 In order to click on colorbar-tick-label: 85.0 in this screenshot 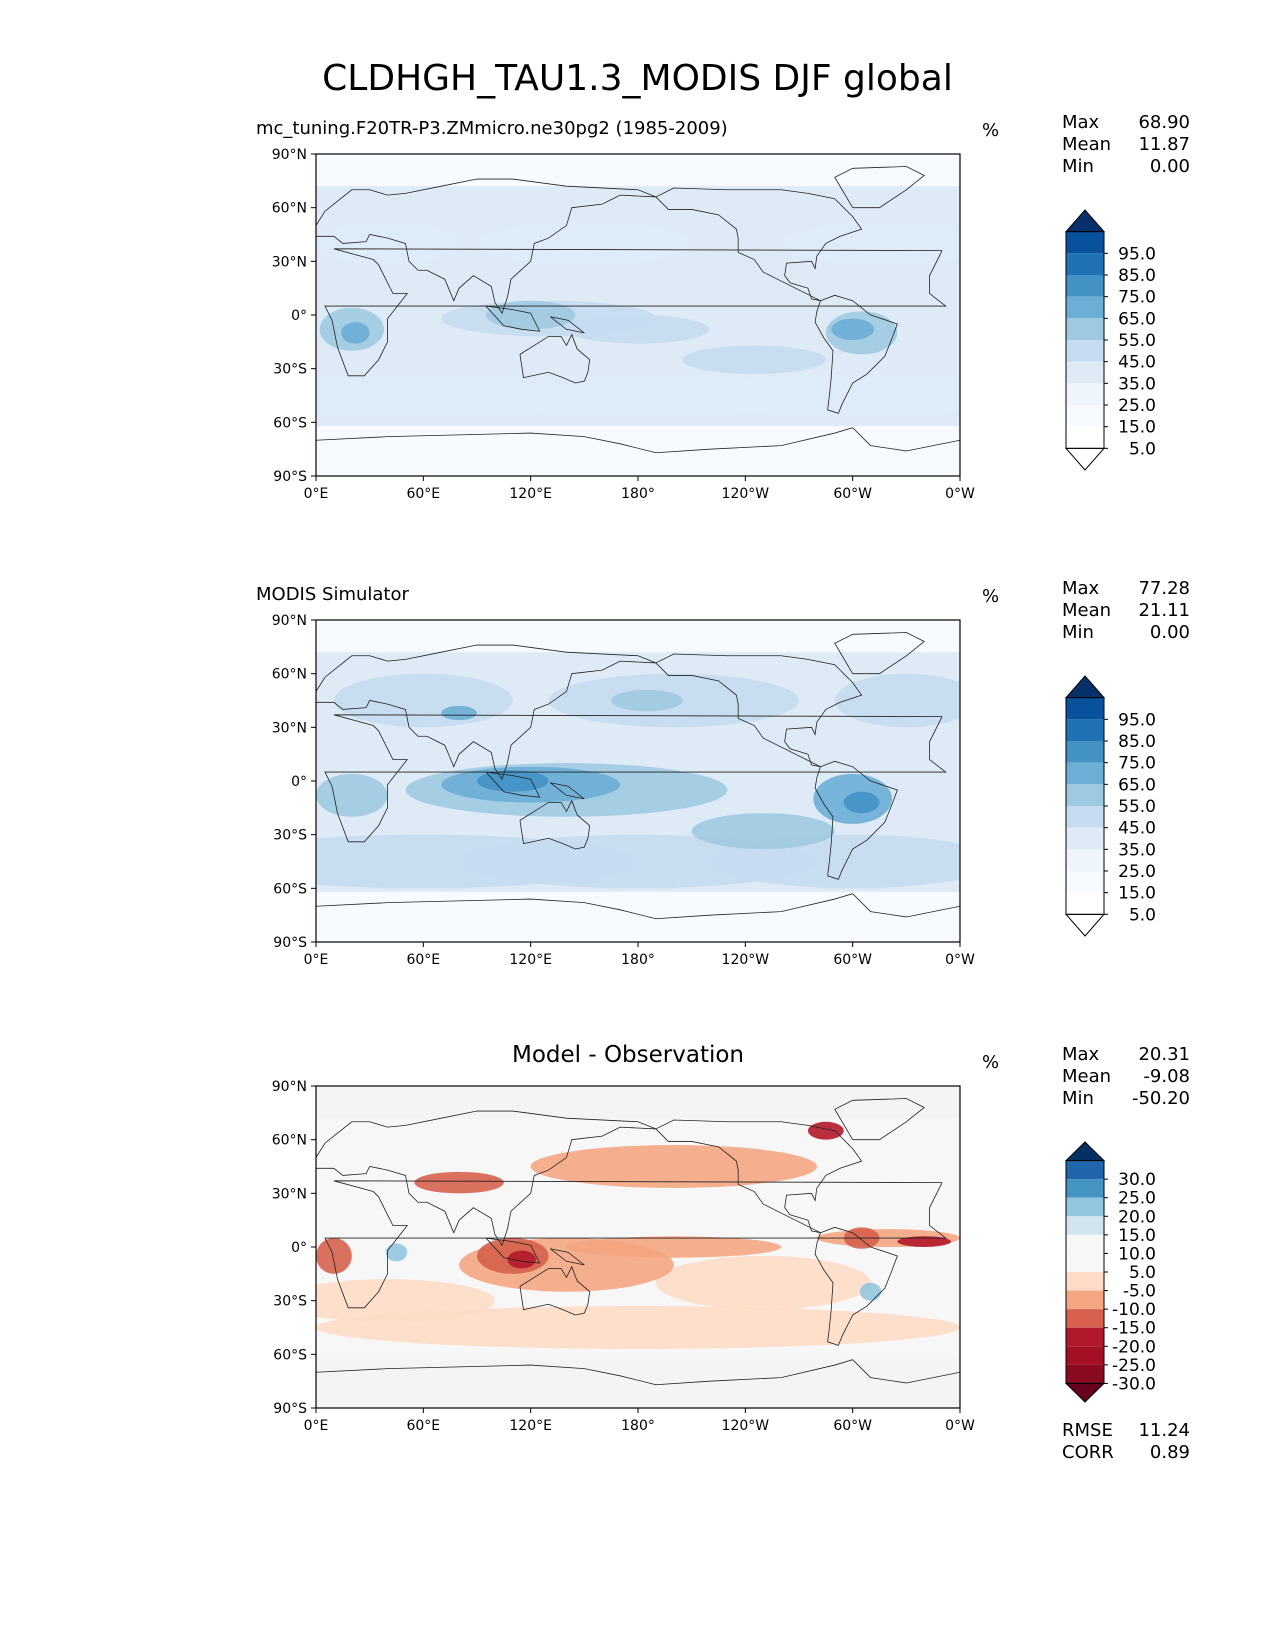, I will do `click(1137, 742)`.